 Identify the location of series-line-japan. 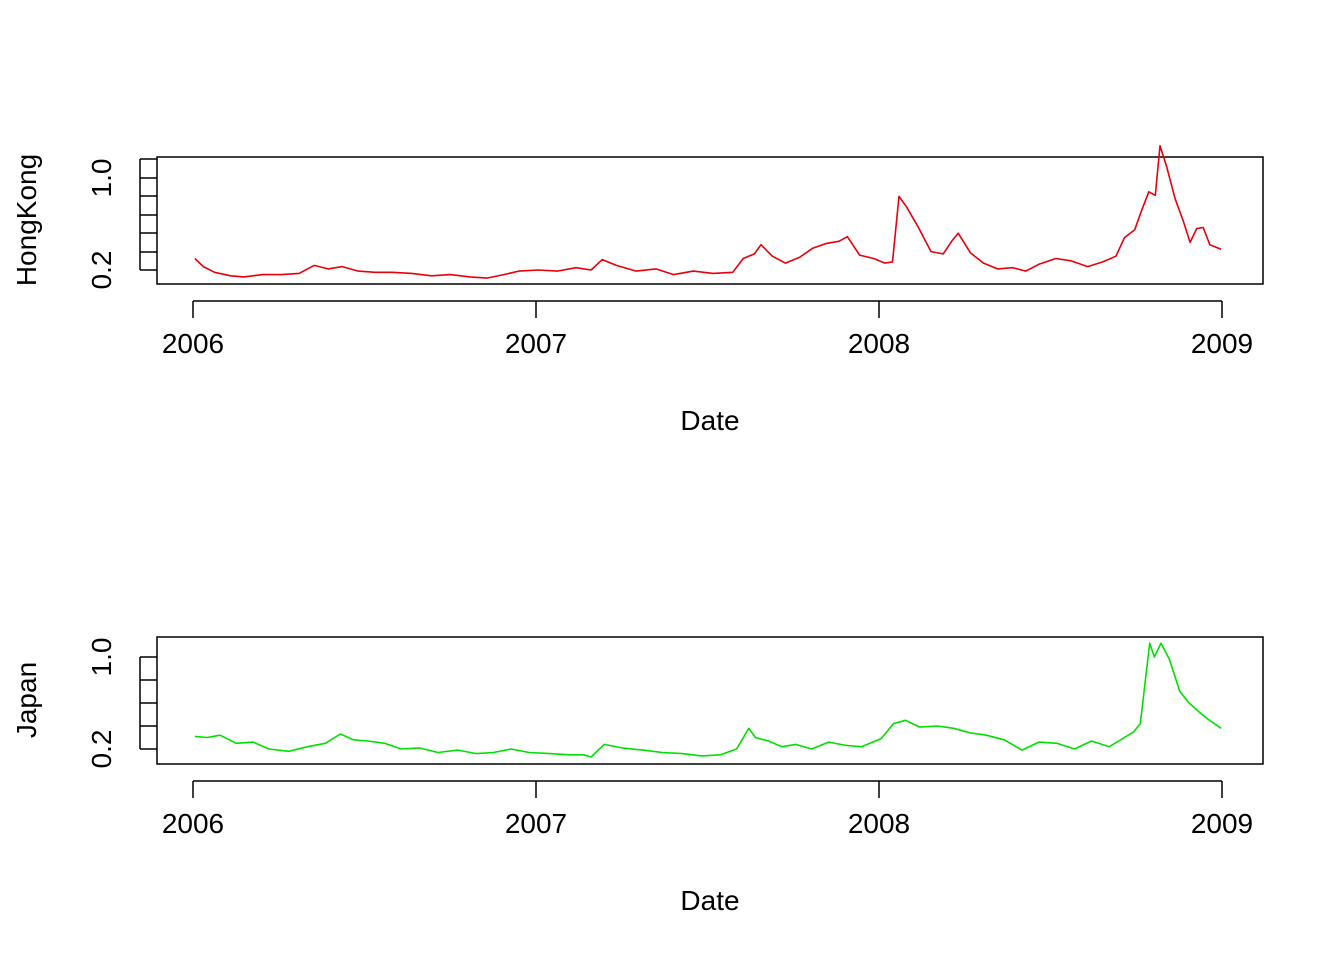
(708, 700).